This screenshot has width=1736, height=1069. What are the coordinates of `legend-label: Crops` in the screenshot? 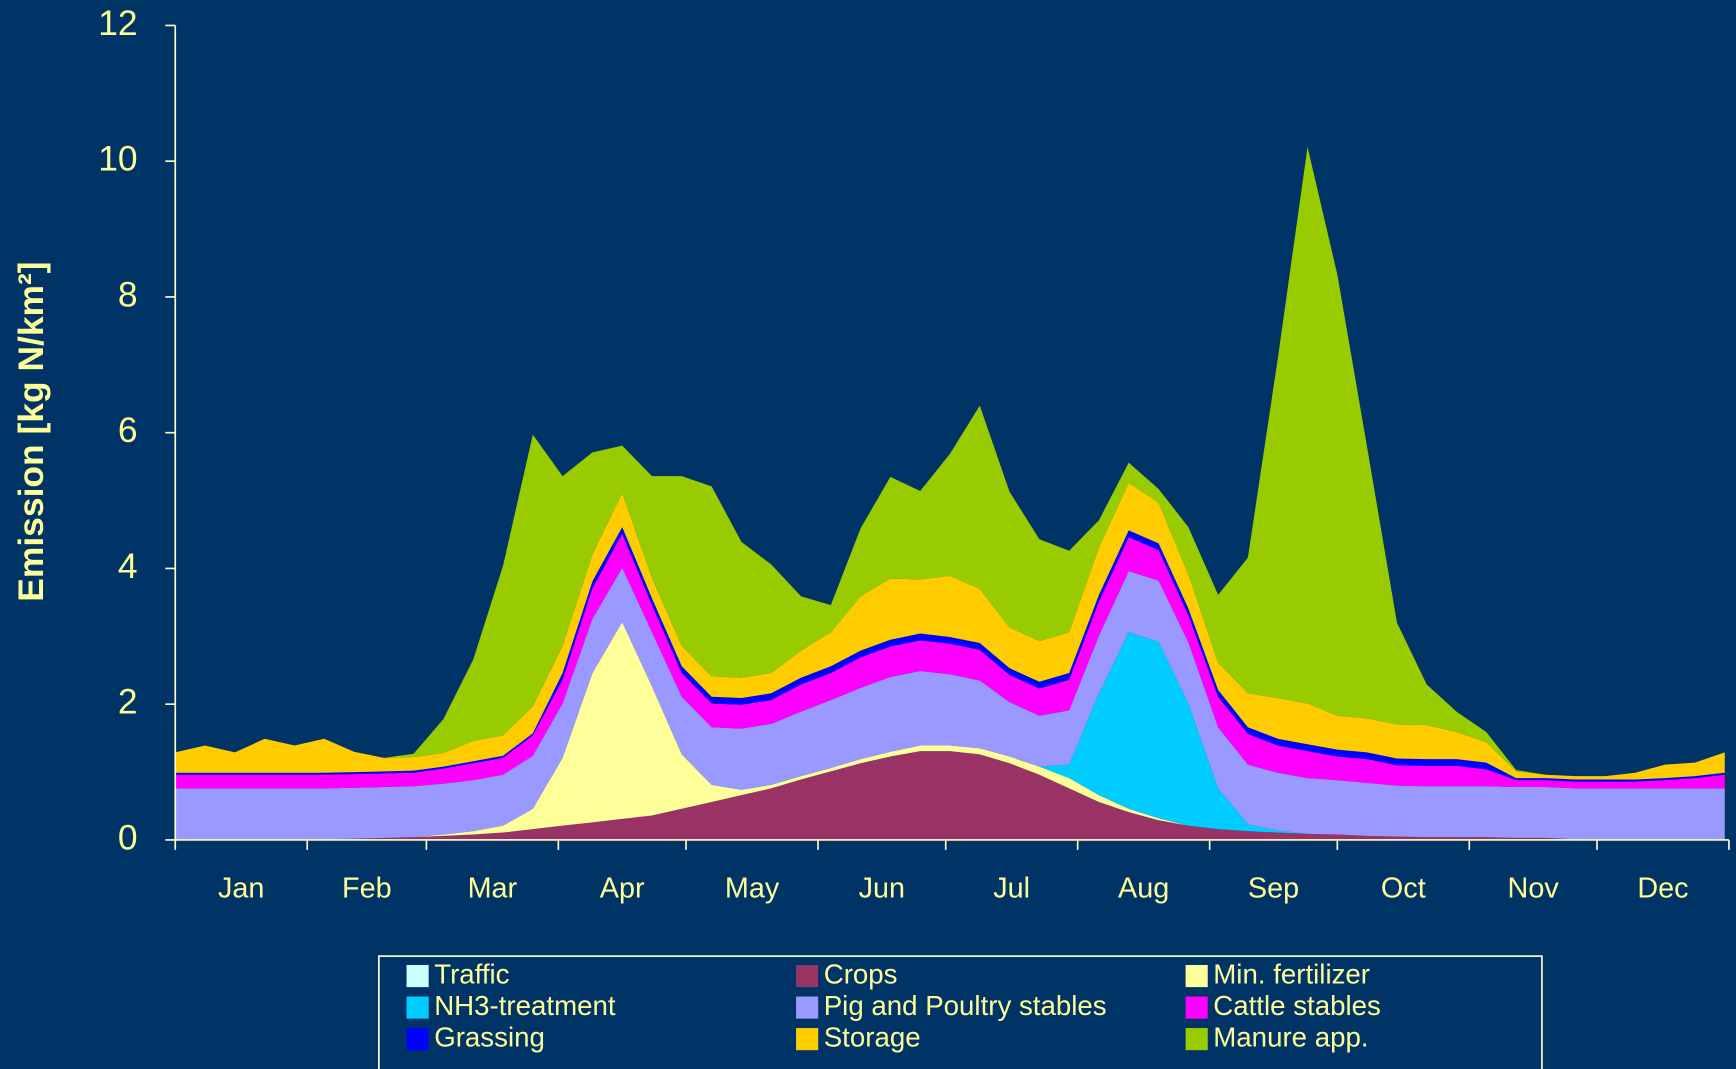 It's located at (861, 973).